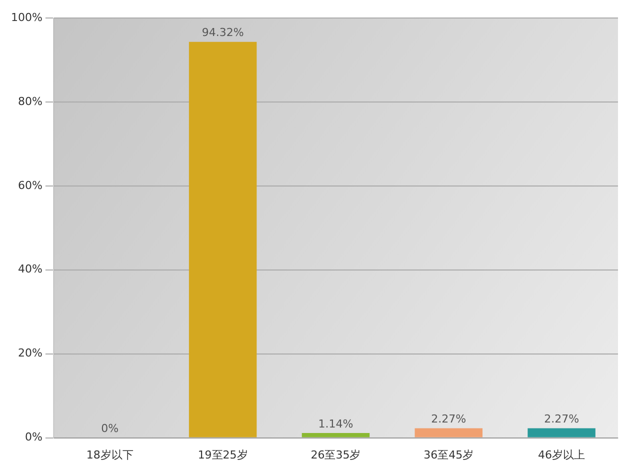 The width and height of the screenshot is (636, 473). What do you see at coordinates (223, 455) in the screenshot?
I see `x-tick-label: 19至25岁` at bounding box center [223, 455].